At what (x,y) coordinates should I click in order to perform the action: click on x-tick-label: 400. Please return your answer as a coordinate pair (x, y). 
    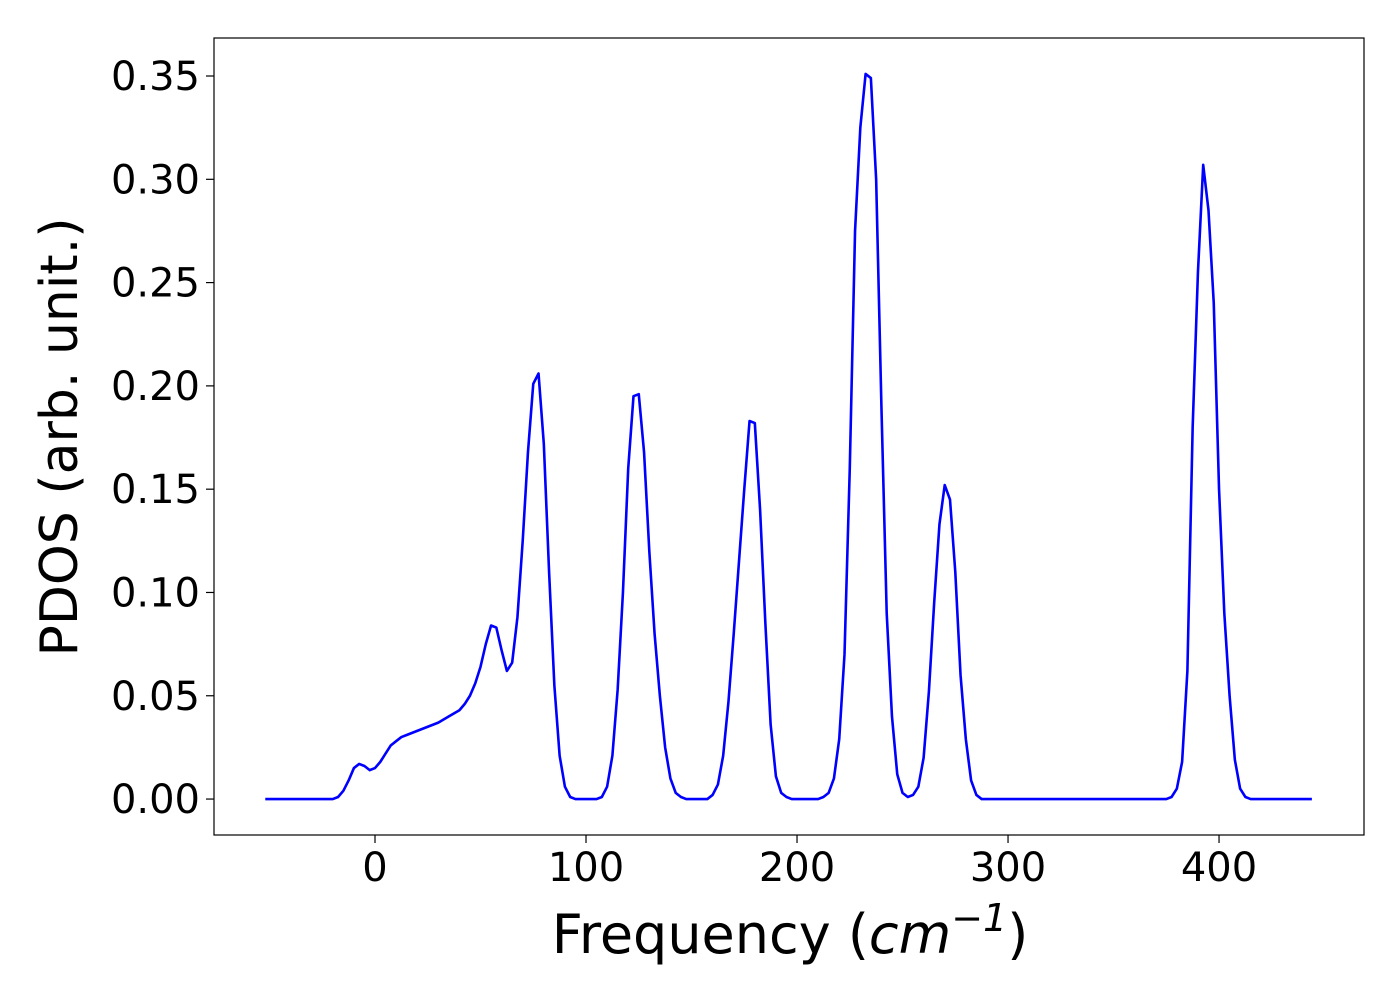
    Looking at the image, I should click on (1219, 868).